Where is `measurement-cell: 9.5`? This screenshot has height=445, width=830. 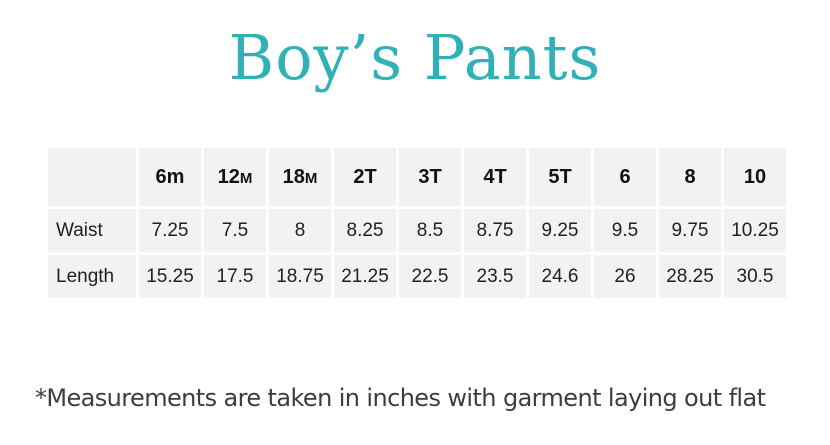 measurement-cell: 9.5 is located at coordinates (625, 230).